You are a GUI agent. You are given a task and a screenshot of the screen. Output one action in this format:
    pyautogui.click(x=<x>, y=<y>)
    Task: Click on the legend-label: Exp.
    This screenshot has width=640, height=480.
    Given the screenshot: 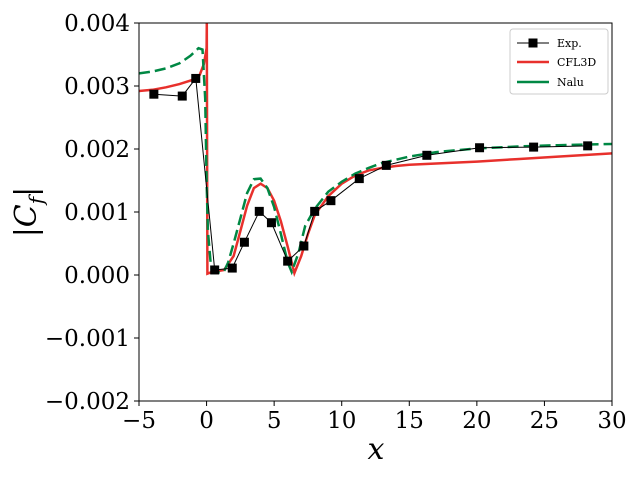 What is the action you would take?
    pyautogui.click(x=569, y=43)
    